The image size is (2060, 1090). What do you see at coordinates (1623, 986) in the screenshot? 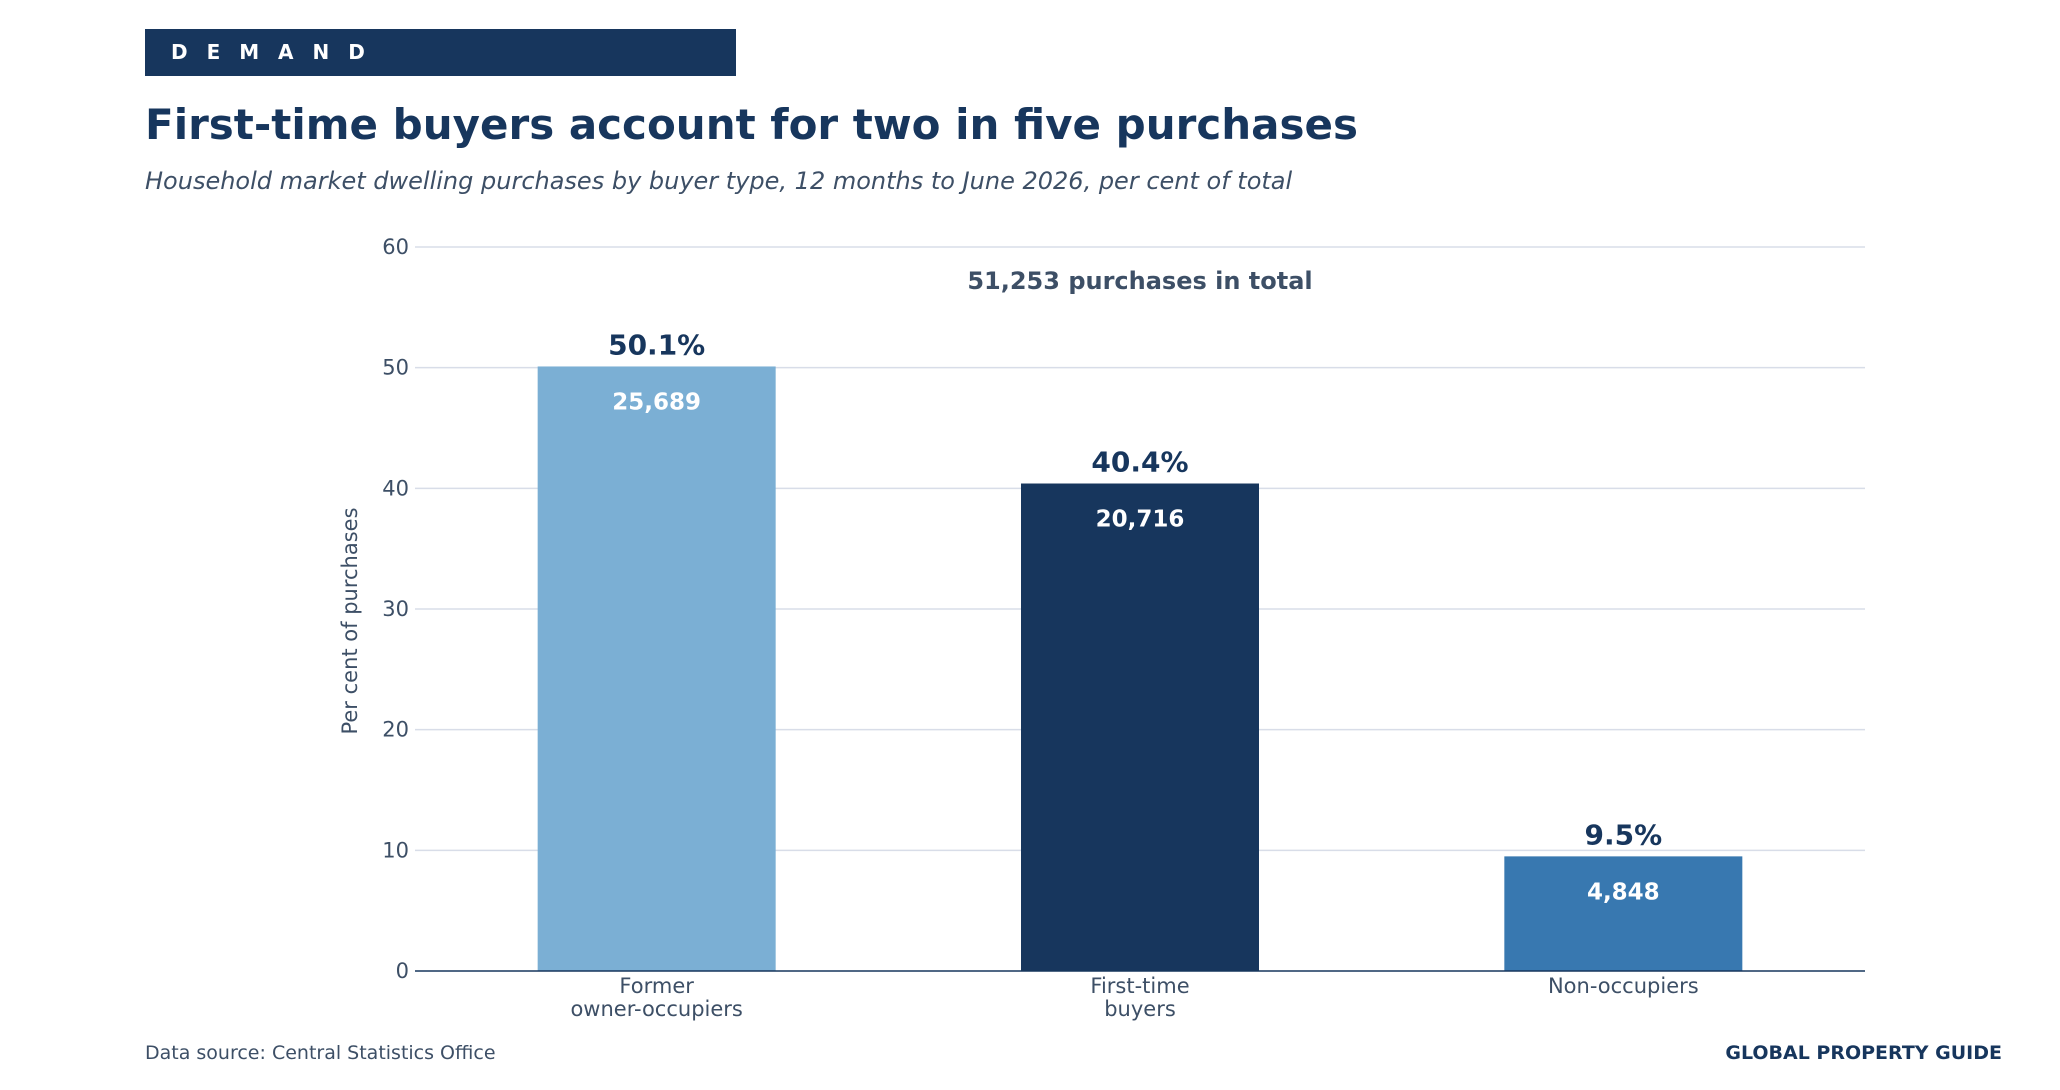
I see `x-tick-label: Non-occupiers` at bounding box center [1623, 986].